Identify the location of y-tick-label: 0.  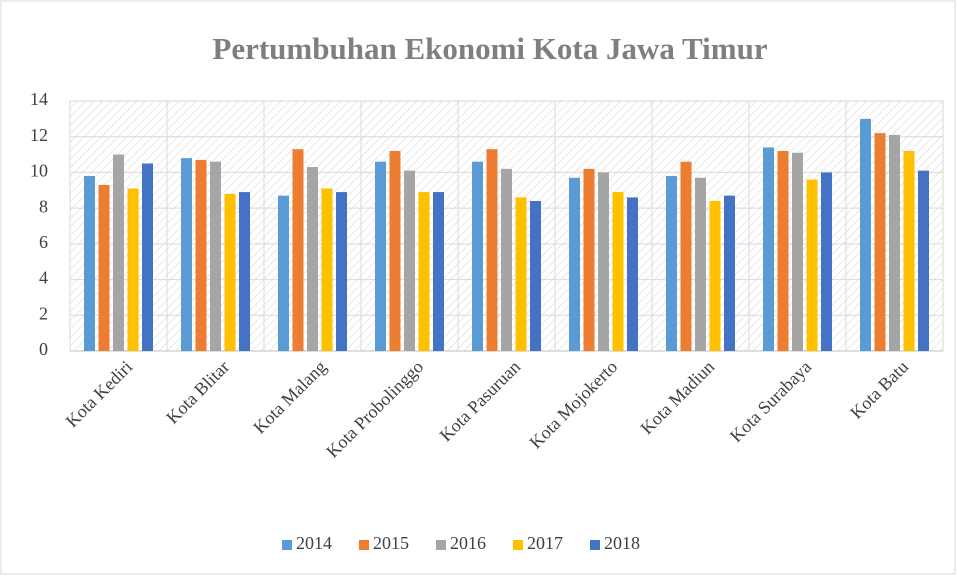
(43, 349).